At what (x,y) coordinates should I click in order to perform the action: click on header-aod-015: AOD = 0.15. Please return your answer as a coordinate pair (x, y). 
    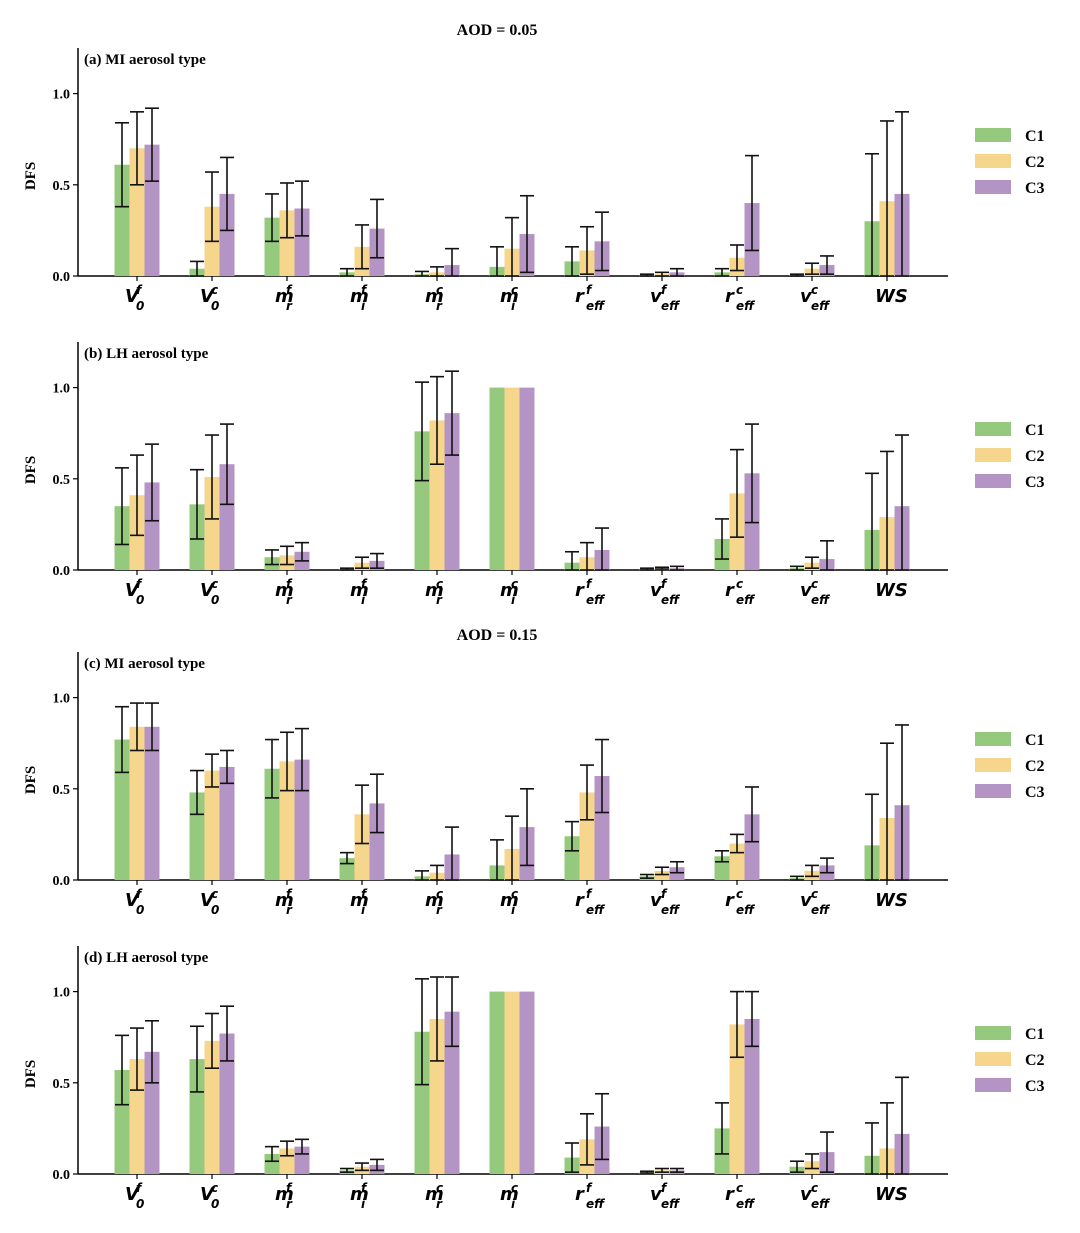
    Looking at the image, I should click on (497, 635).